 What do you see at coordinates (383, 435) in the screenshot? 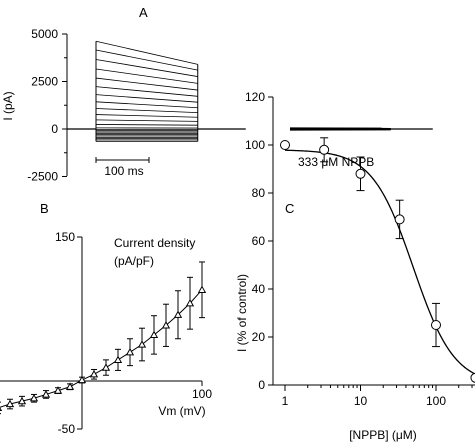
I see `panel-c-xlabel: [NPPB] (μM)` at bounding box center [383, 435].